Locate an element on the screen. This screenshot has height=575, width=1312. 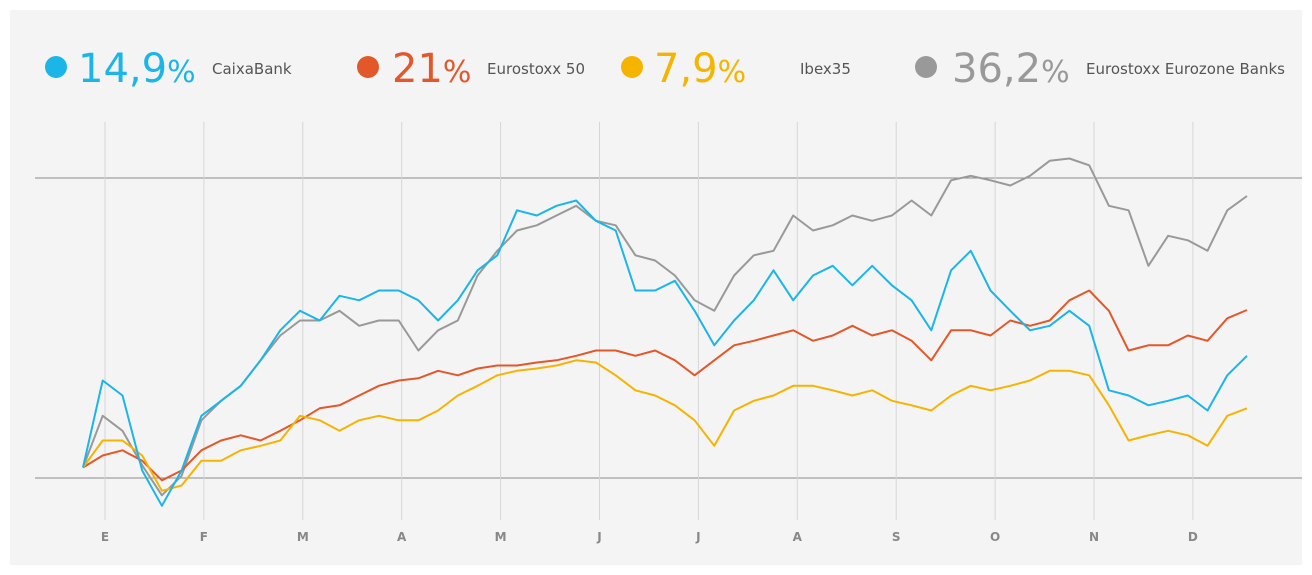
x-tick-label: O is located at coordinates (995, 537).